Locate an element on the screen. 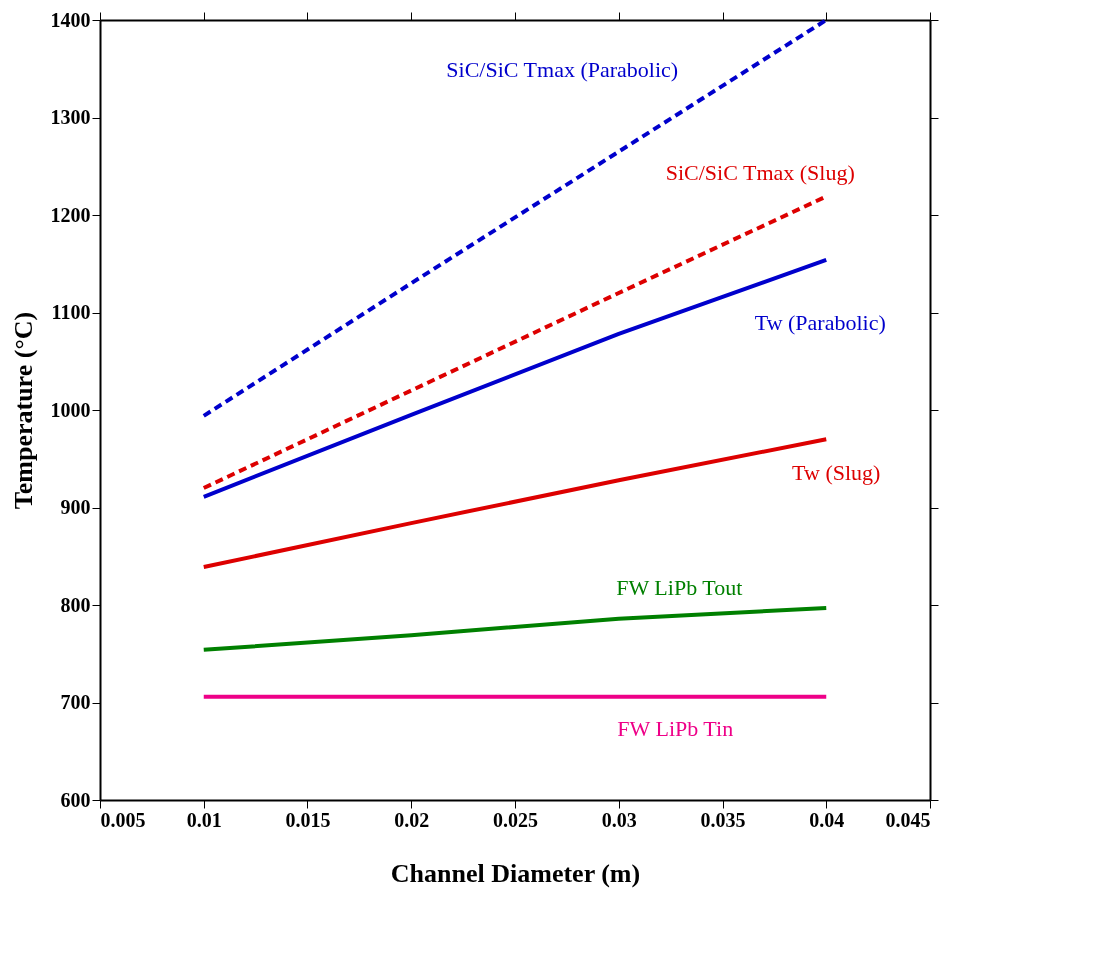 The width and height of the screenshot is (1093, 974). y-tick-label: 1100 is located at coordinates (71, 312).